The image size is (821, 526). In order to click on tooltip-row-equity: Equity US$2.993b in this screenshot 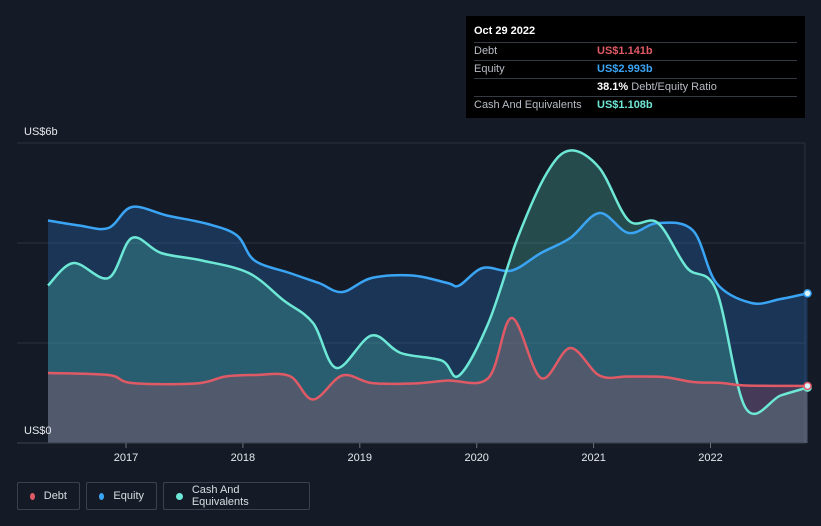, I will do `click(635, 69)`.